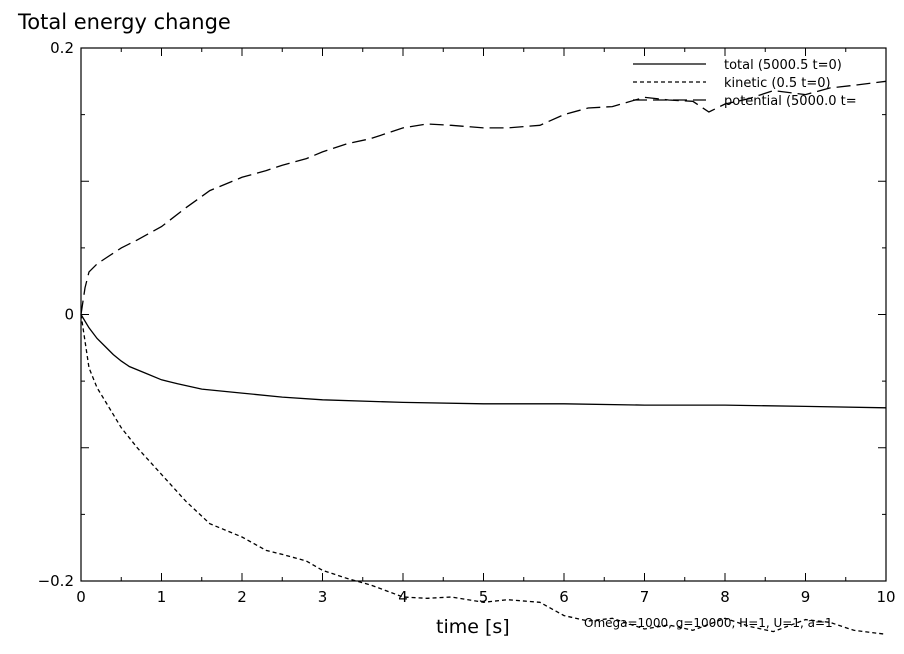 The width and height of the screenshot is (904, 654). Describe the element at coordinates (69, 315) in the screenshot. I see `y-tick-label: 0` at that location.